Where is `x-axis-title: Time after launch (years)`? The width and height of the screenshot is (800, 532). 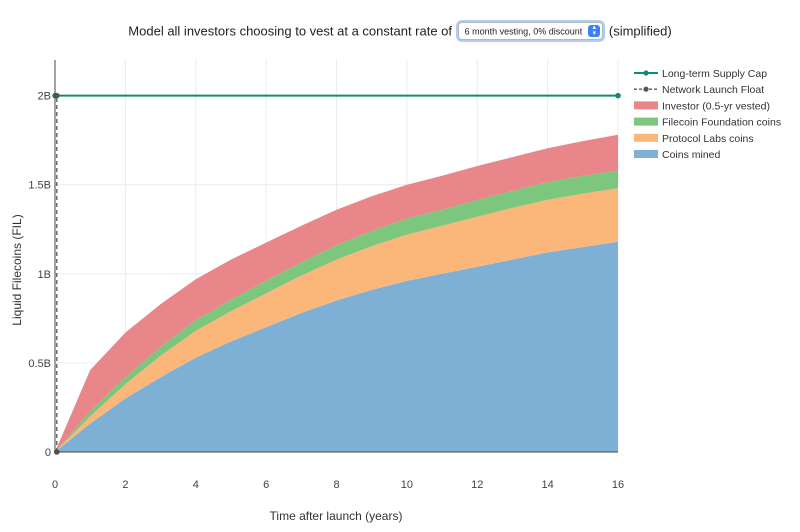 x-axis-title: Time after launch (years) is located at coordinates (336, 516).